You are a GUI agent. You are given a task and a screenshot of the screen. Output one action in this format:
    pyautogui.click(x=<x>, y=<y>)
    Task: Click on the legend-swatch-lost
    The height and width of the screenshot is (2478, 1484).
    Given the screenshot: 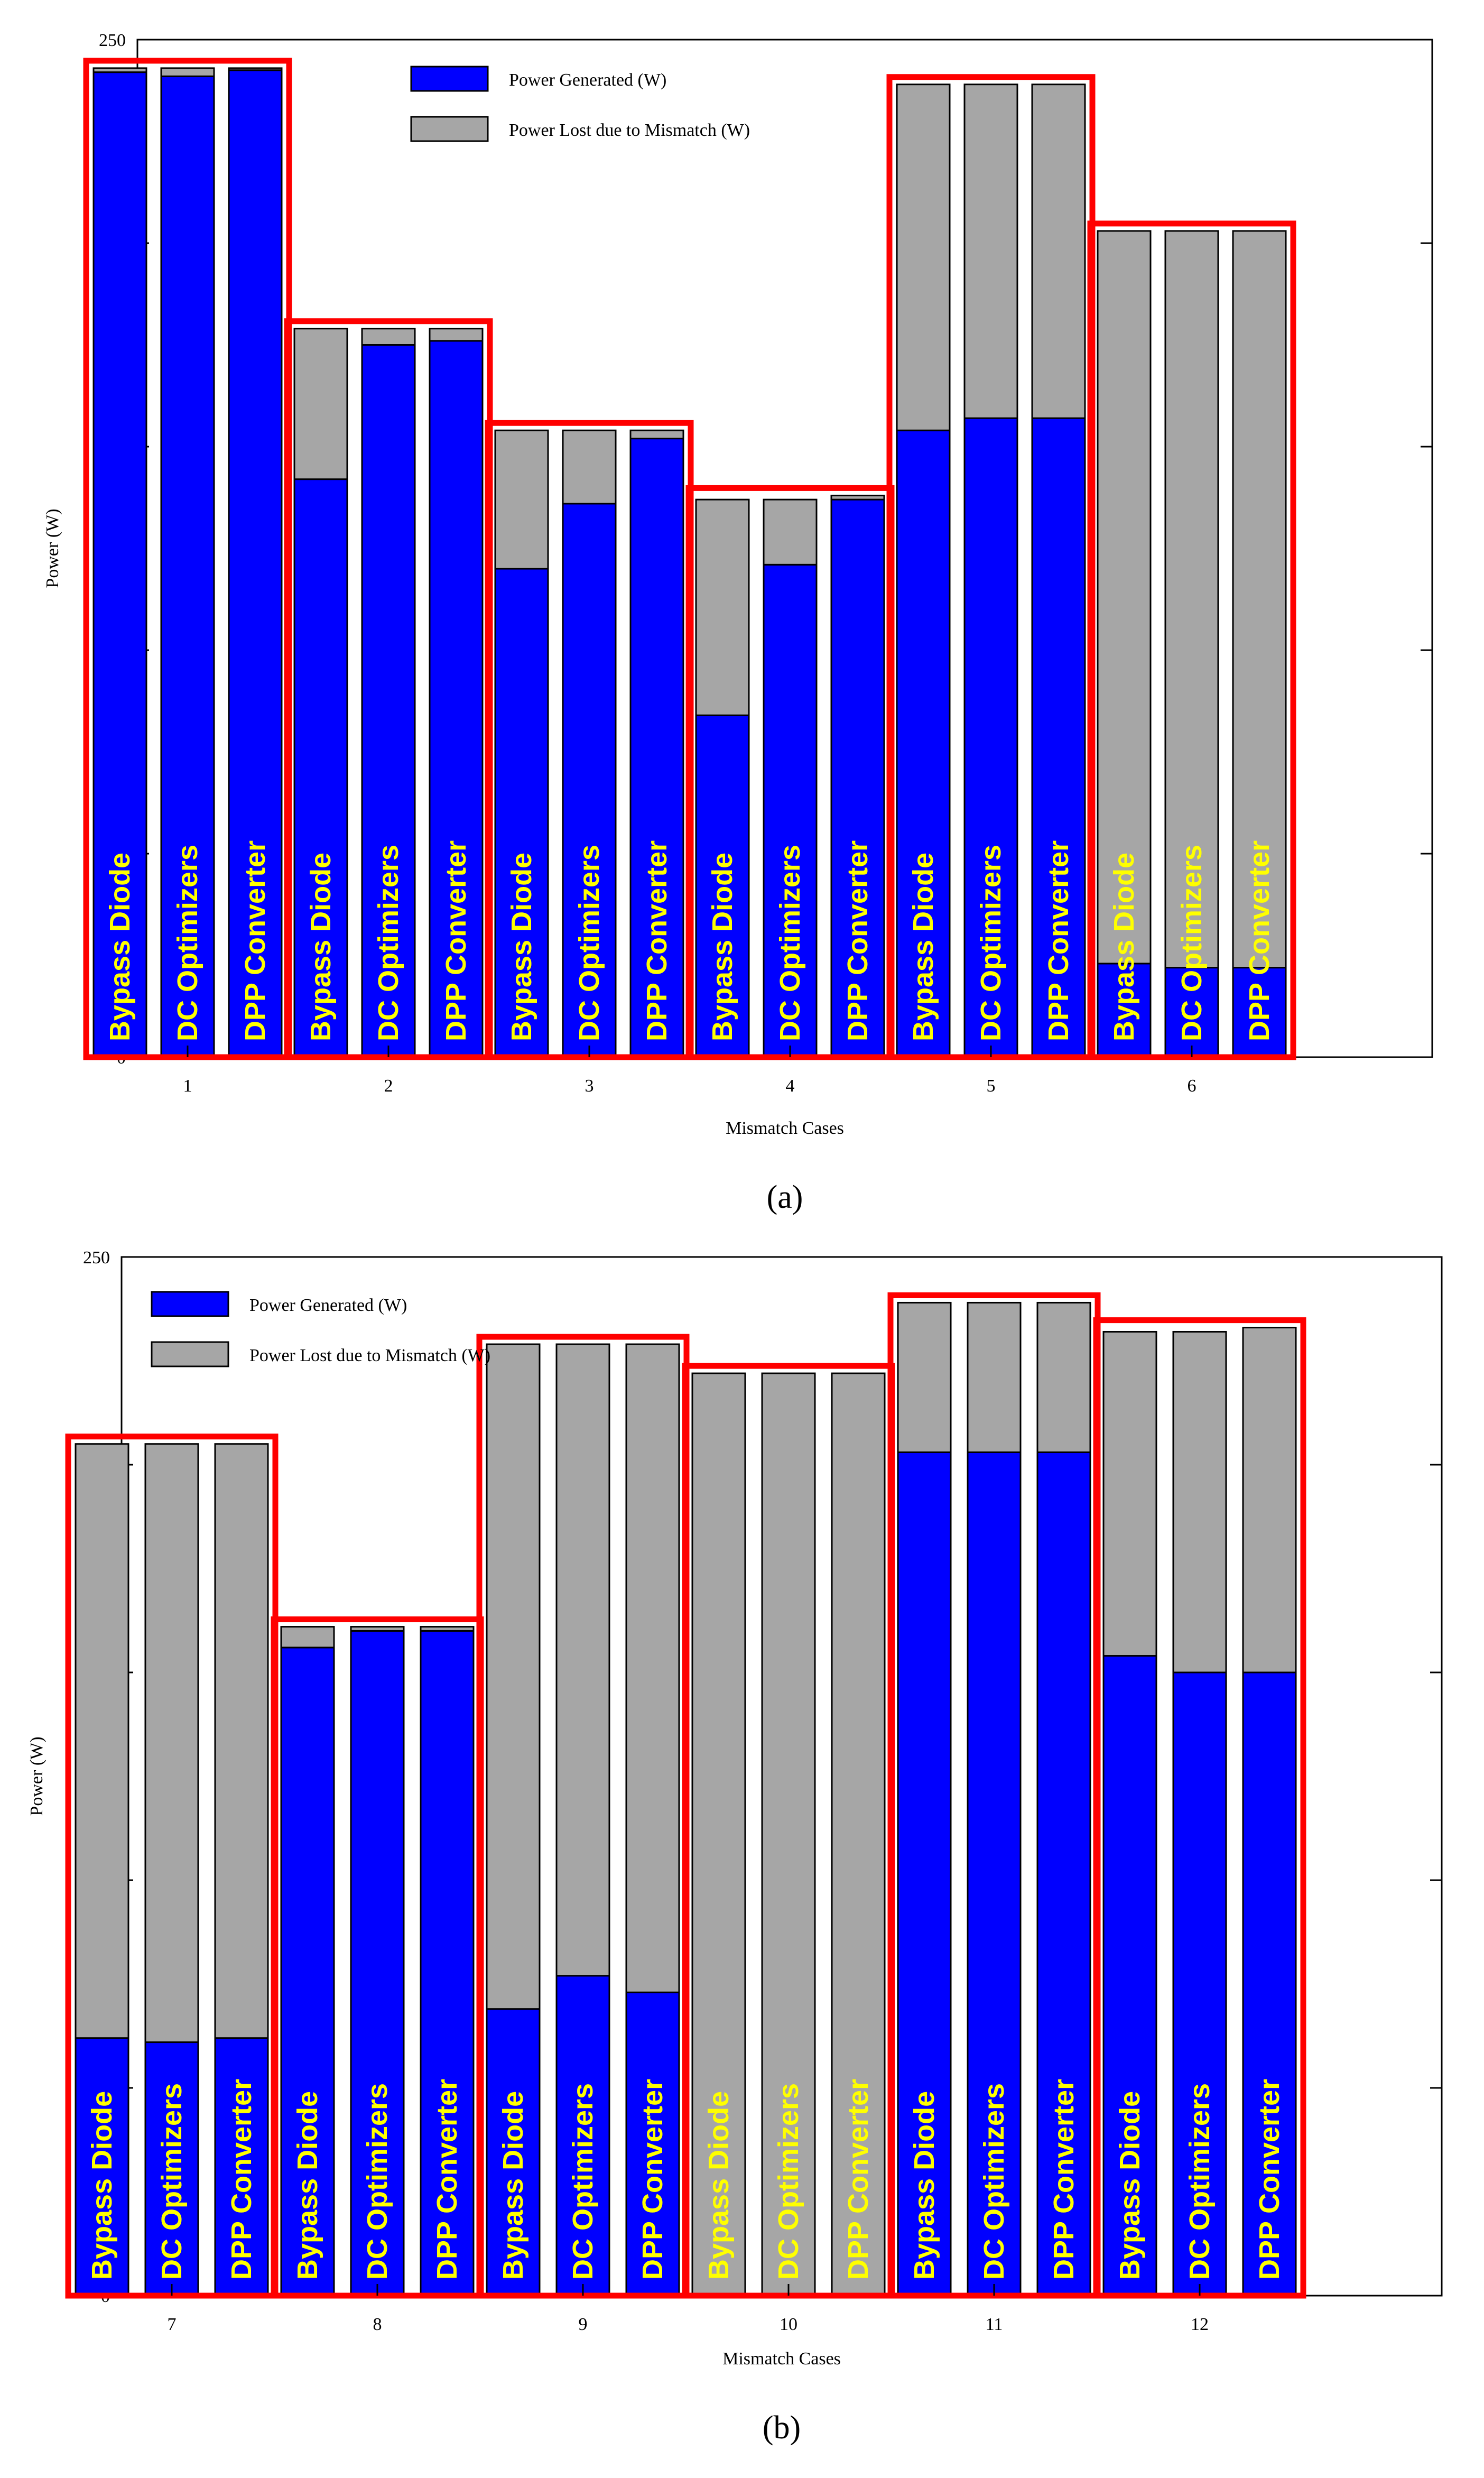 What is the action you would take?
    pyautogui.click(x=190, y=1354)
    